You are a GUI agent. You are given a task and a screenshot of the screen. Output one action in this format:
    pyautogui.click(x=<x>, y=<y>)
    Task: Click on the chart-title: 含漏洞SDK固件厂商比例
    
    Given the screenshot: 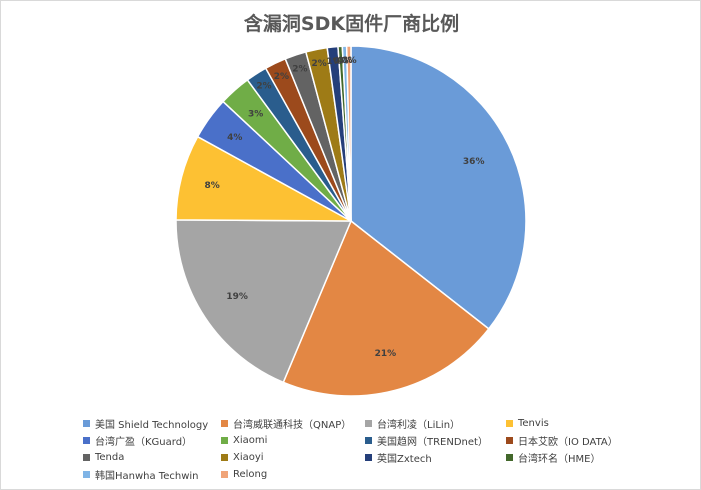 What is the action you would take?
    pyautogui.click(x=351, y=24)
    